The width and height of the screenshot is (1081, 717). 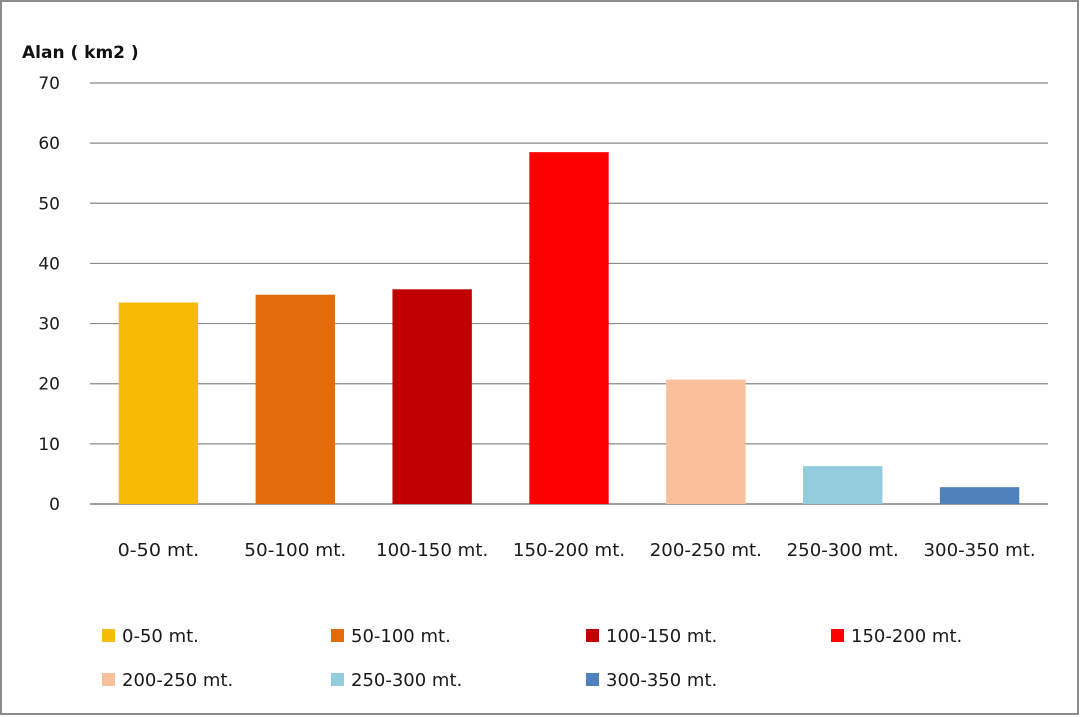 What do you see at coordinates (406, 680) in the screenshot?
I see `legend-label: 250-300 mt.` at bounding box center [406, 680].